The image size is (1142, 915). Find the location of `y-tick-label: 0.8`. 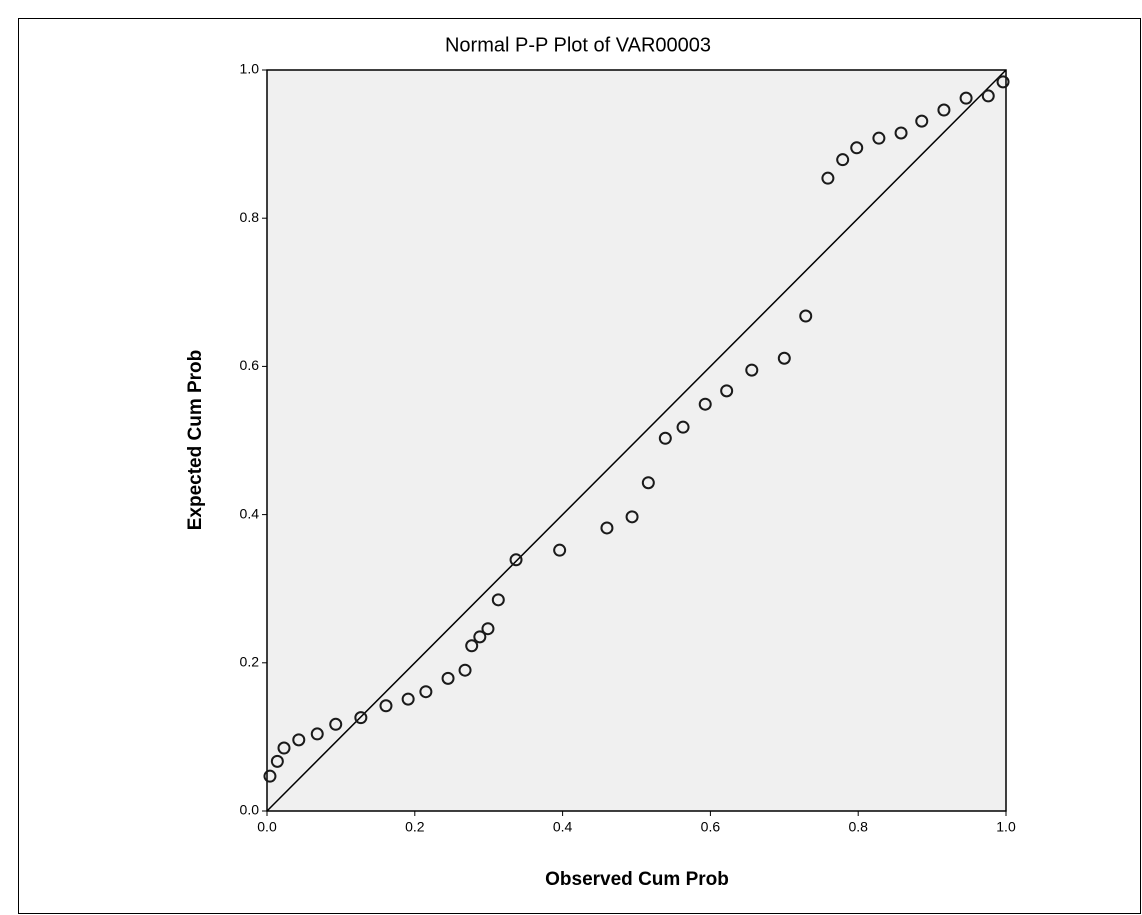

y-tick-label: 0.8 is located at coordinates (250, 217).